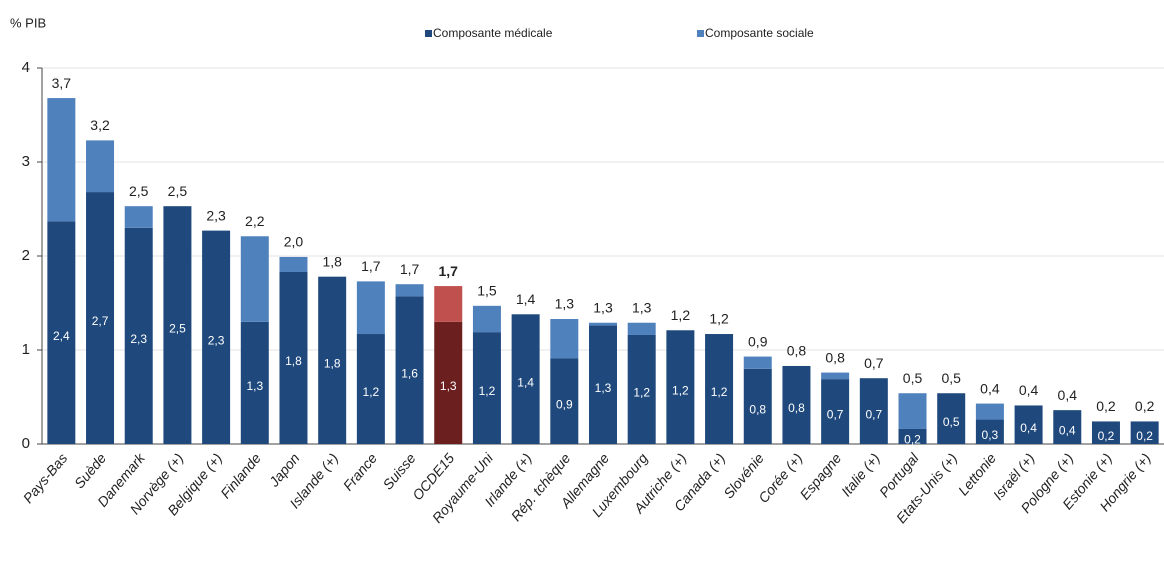  Describe the element at coordinates (874, 363) in the screenshot. I see `total-label: 0,7` at that location.